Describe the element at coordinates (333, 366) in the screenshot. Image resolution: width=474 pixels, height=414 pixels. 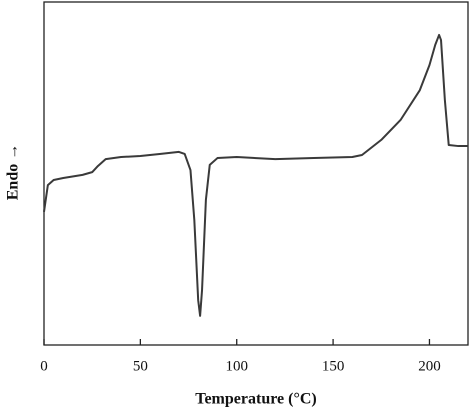
I see `x-tick-label: 150` at that location.